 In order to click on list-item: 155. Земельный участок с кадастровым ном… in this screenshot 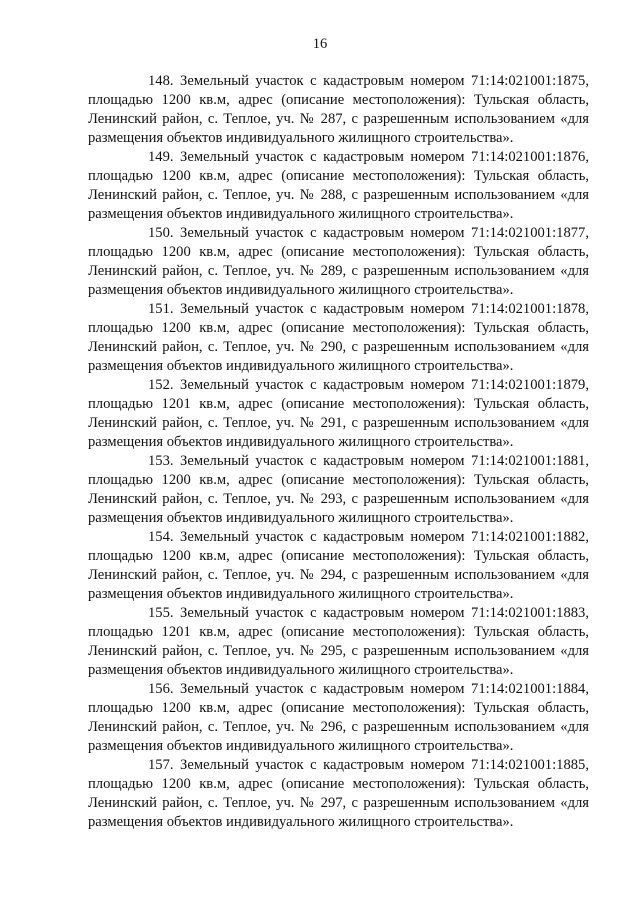, I will do `click(338, 642)`.